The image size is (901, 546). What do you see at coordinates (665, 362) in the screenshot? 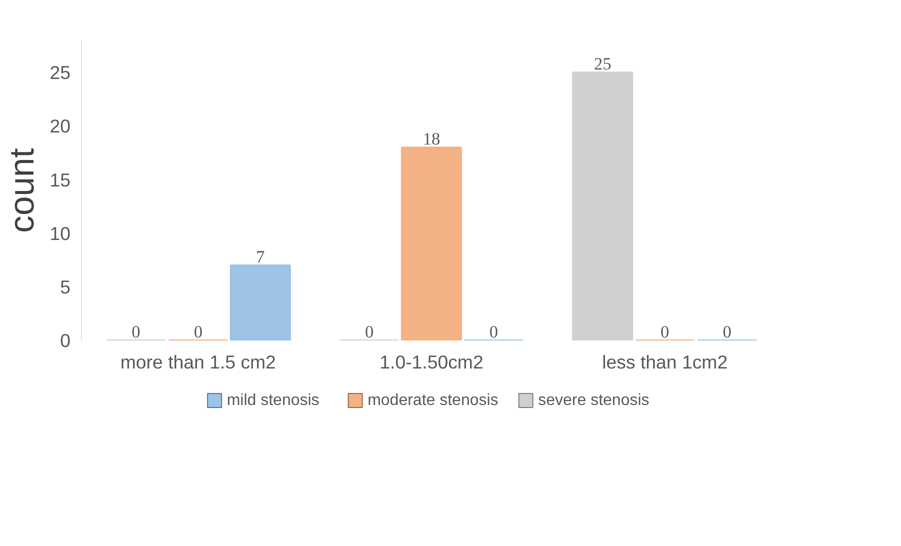
I see `x-tick-label: less than 1cm2` at bounding box center [665, 362].